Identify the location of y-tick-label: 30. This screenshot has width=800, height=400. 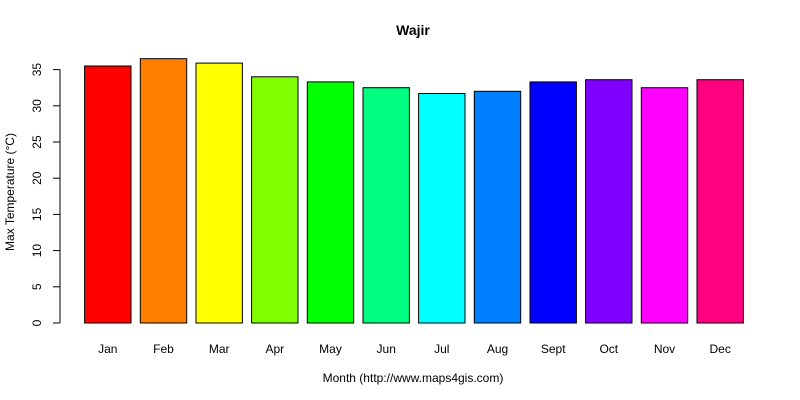
(37, 106).